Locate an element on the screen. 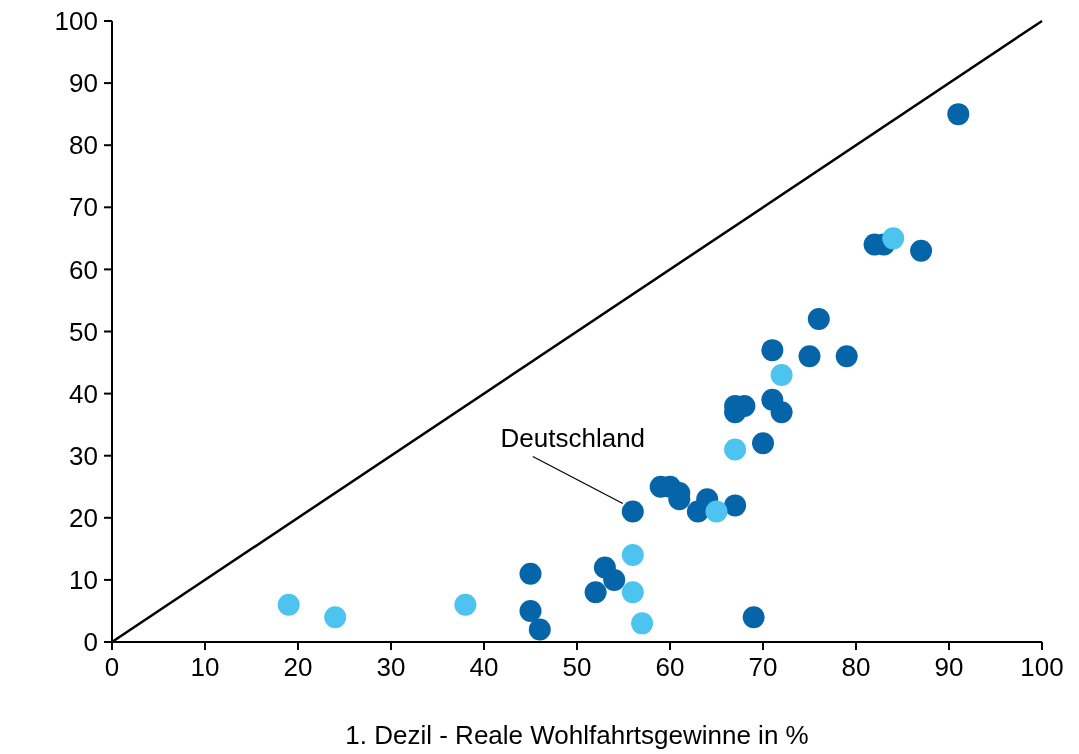 This screenshot has width=1079, height=754. y-tick-label: 30 is located at coordinates (83, 455).